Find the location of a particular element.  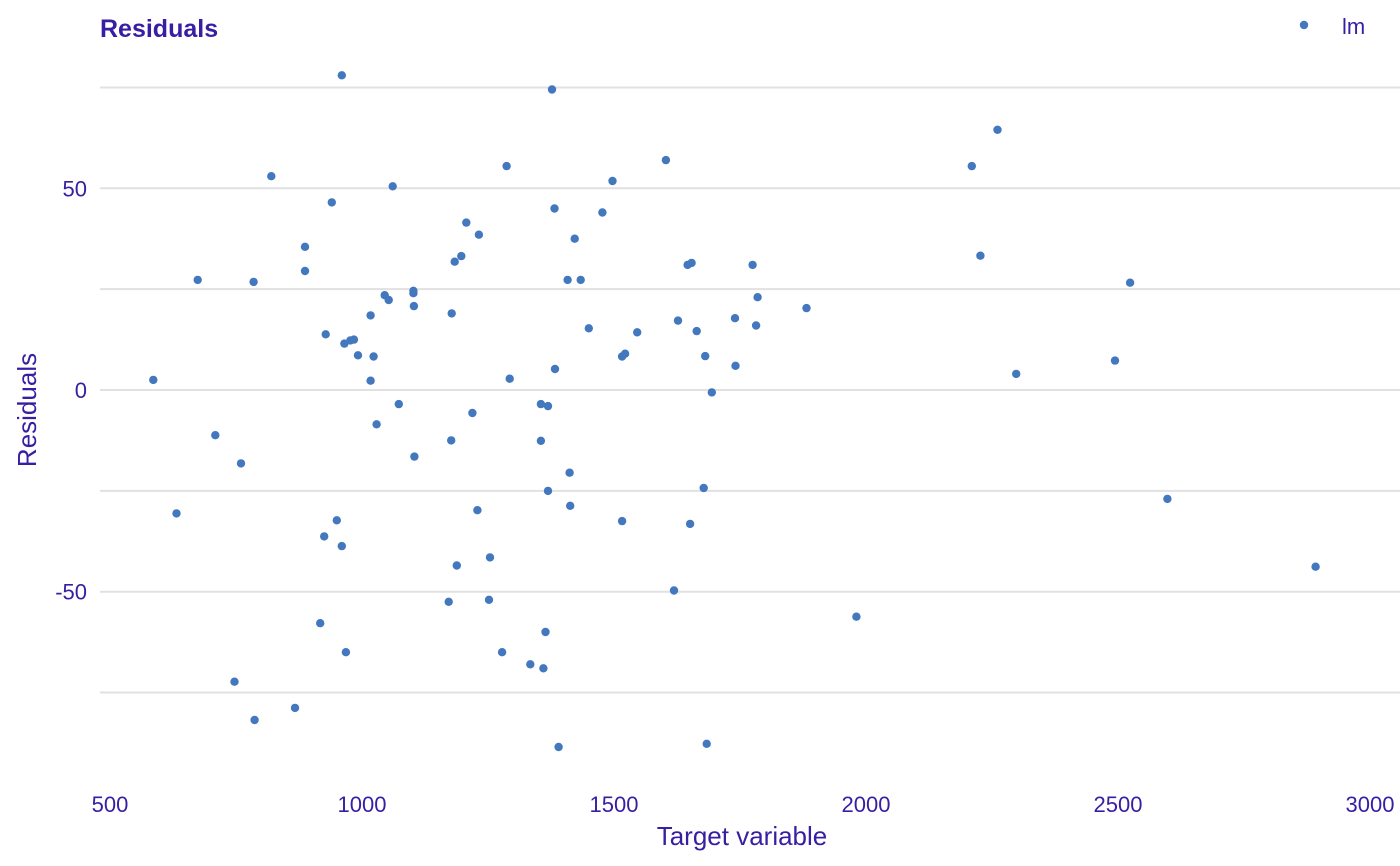

y-tick-label: 0 is located at coordinates (81, 390).